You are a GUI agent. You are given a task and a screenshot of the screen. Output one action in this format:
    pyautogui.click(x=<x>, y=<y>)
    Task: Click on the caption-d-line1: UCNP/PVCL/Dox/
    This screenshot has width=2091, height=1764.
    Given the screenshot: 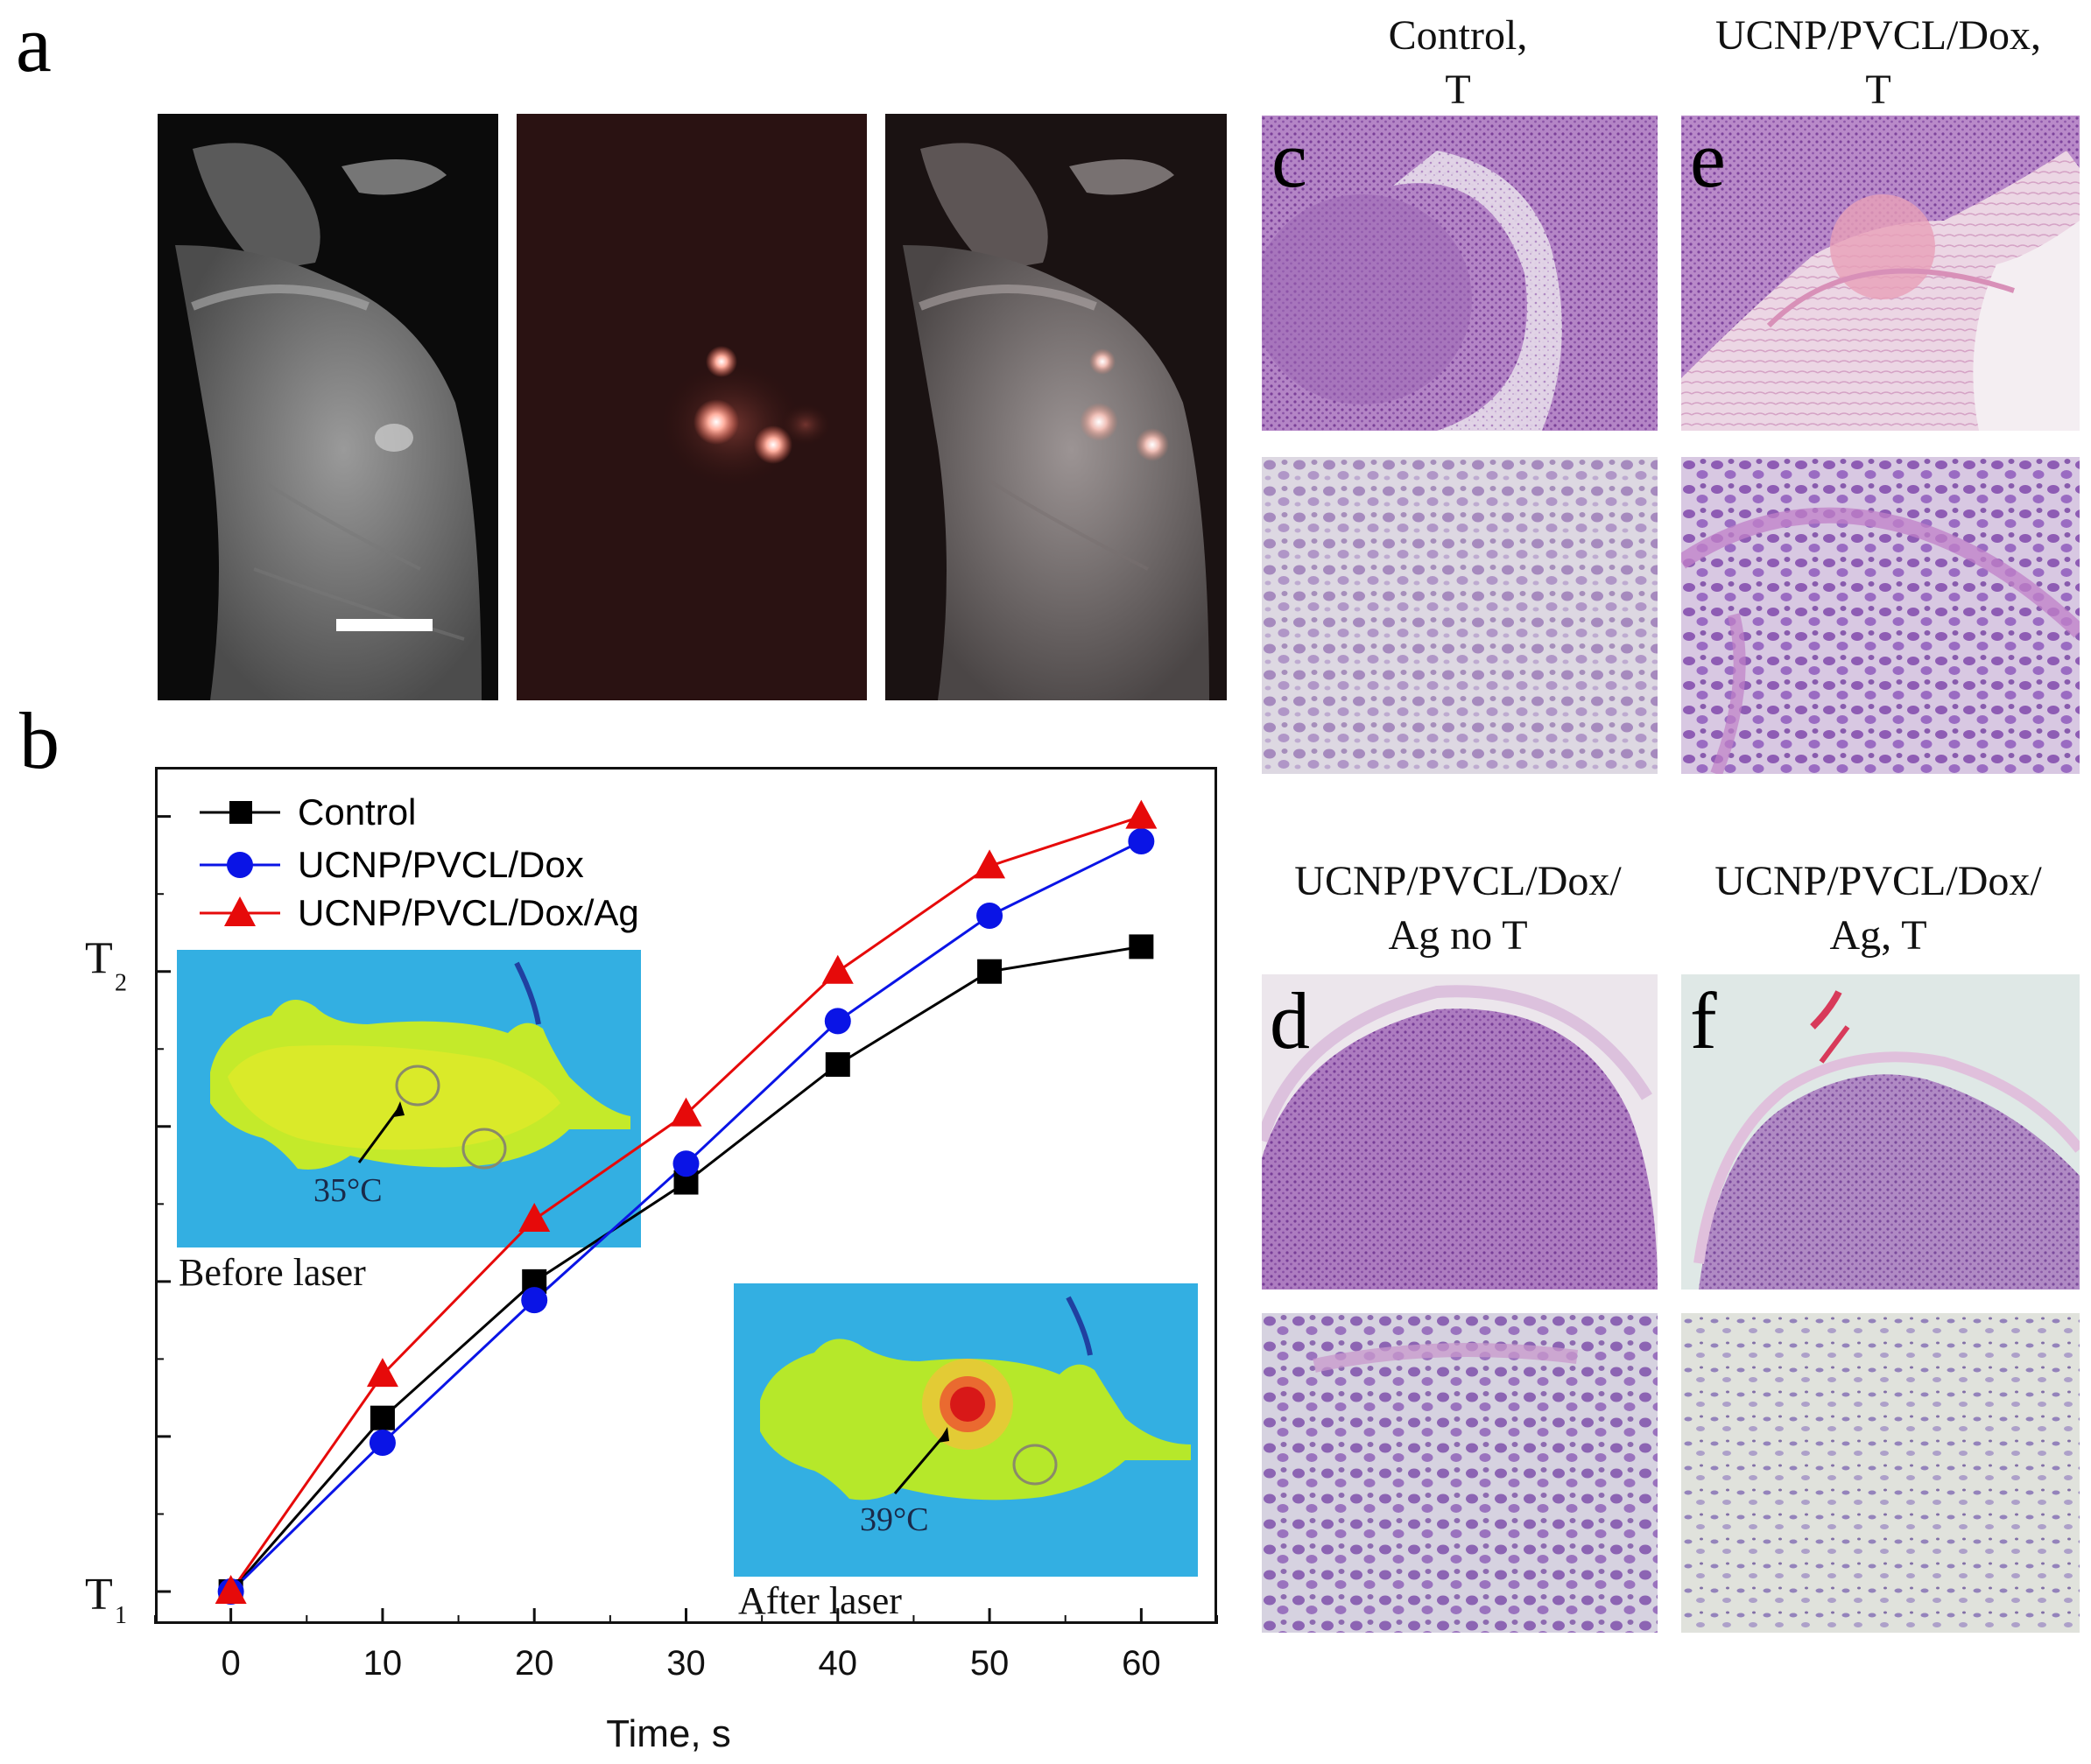 What is the action you would take?
    pyautogui.click(x=1458, y=881)
    